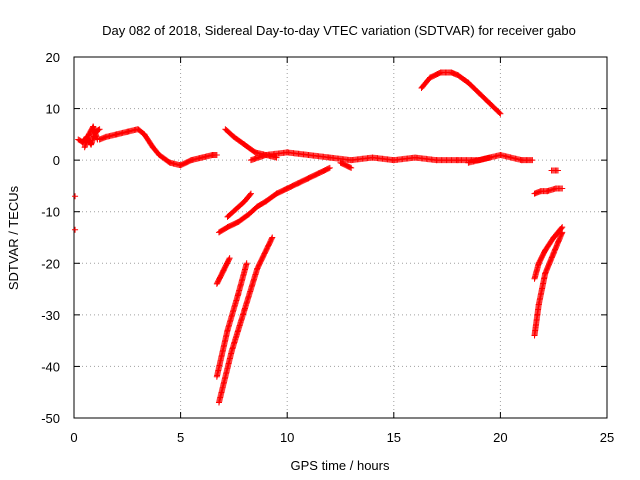 The width and height of the screenshot is (640, 480). I want to click on y-axis-label: SDTVAR / TECUs, so click(13, 237).